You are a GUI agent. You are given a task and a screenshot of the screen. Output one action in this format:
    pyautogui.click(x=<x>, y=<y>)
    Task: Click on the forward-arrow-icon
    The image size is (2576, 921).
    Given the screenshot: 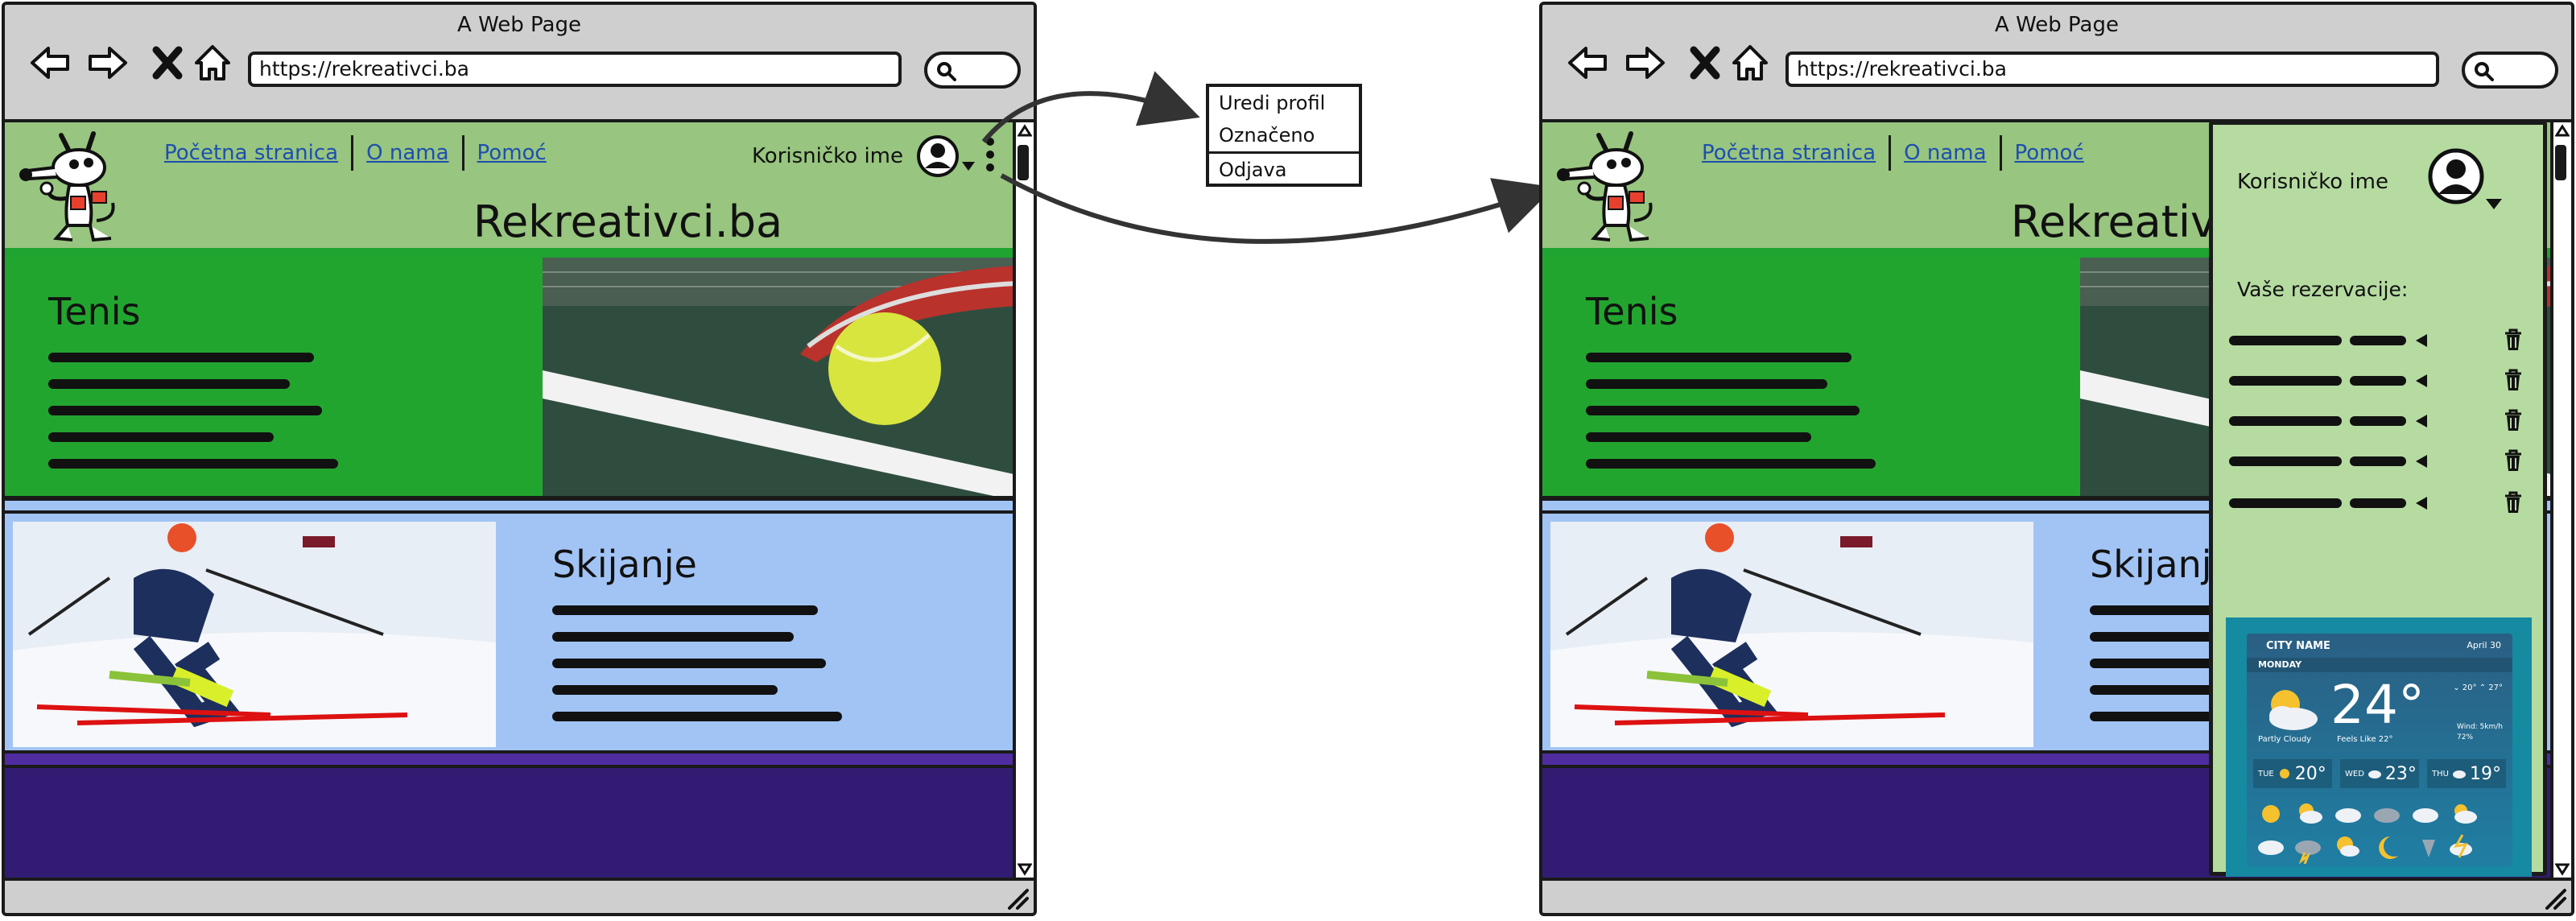 What is the action you would take?
    pyautogui.click(x=108, y=63)
    